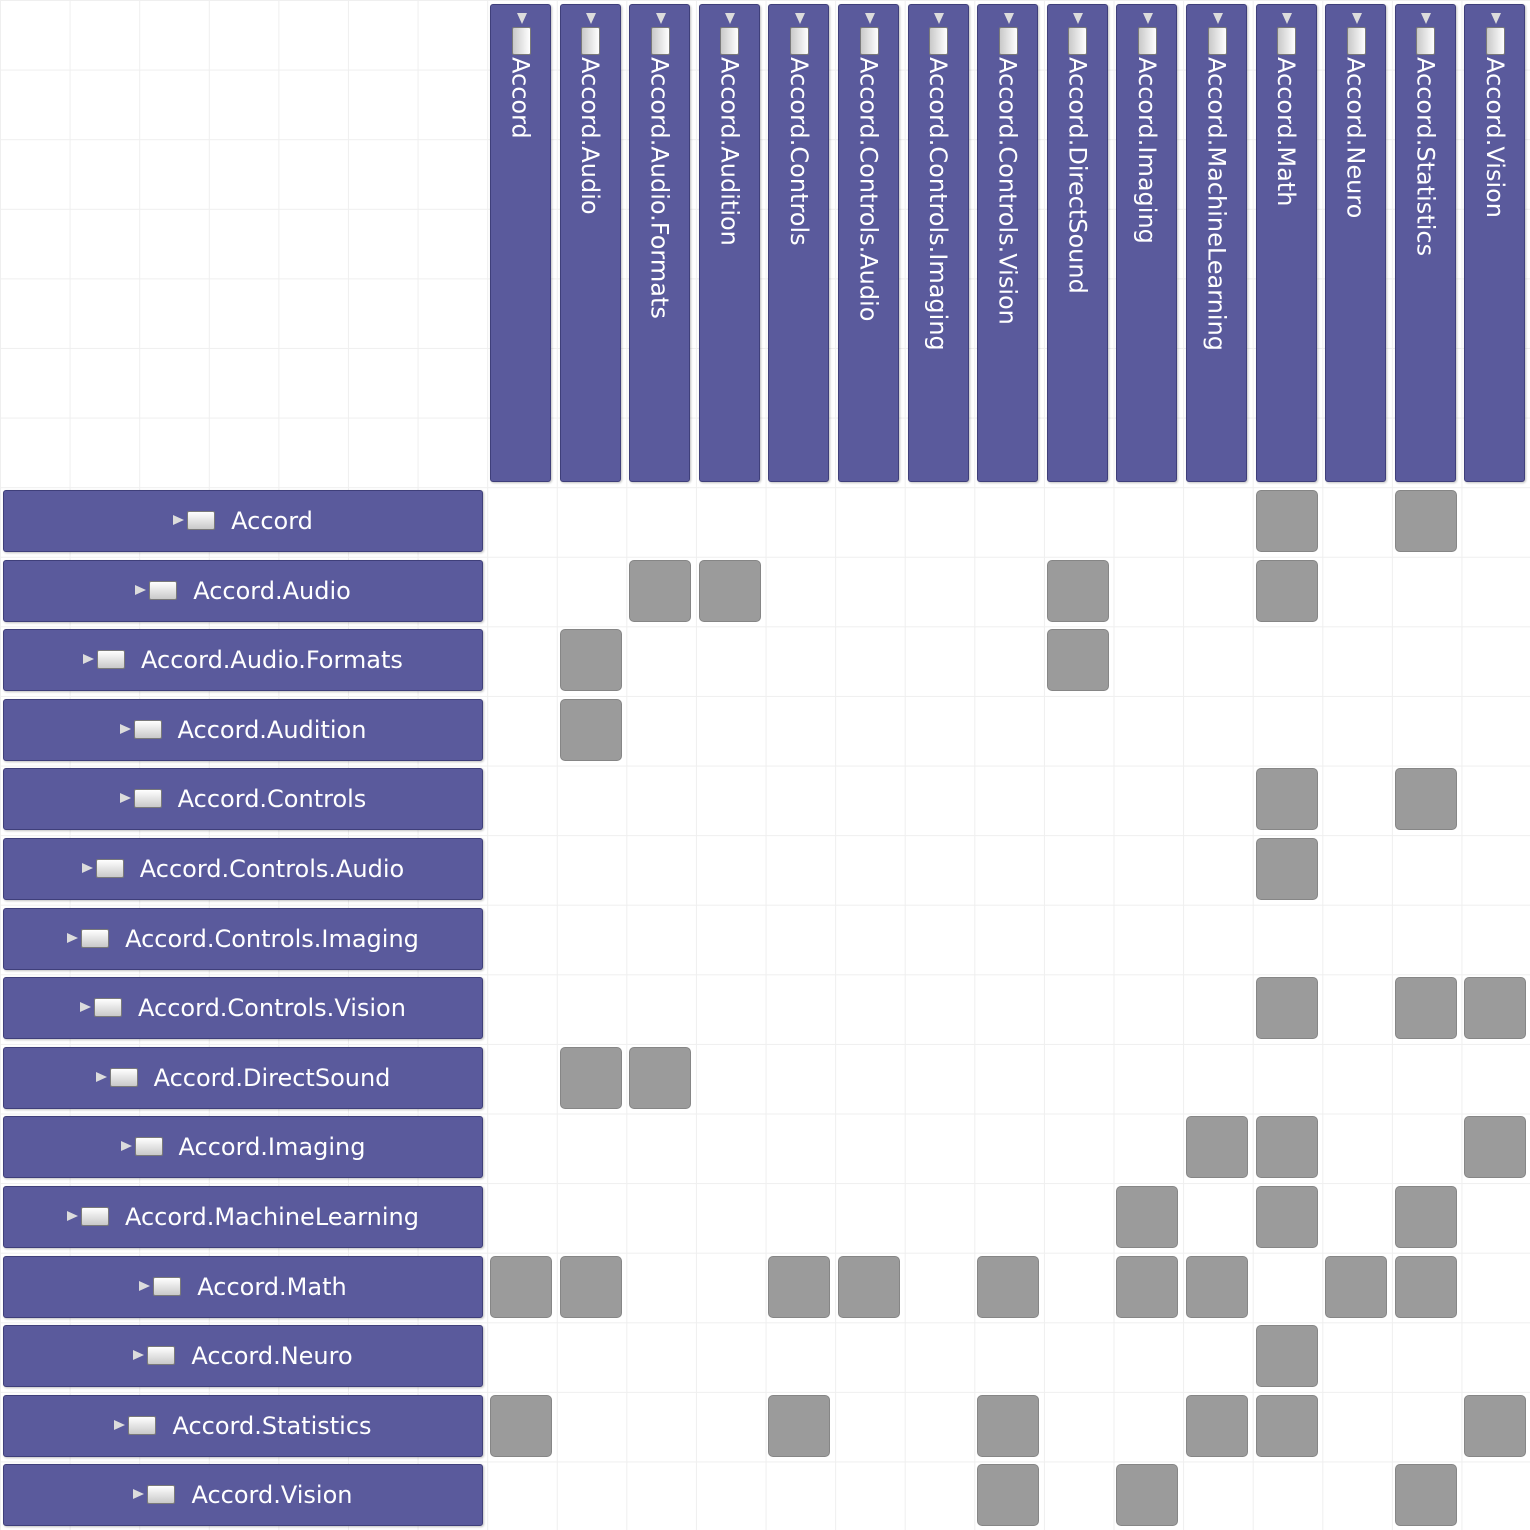 Image resolution: width=1530 pixels, height=1530 pixels. I want to click on column-header-accord-audition: Accord.Audition, so click(729, 243).